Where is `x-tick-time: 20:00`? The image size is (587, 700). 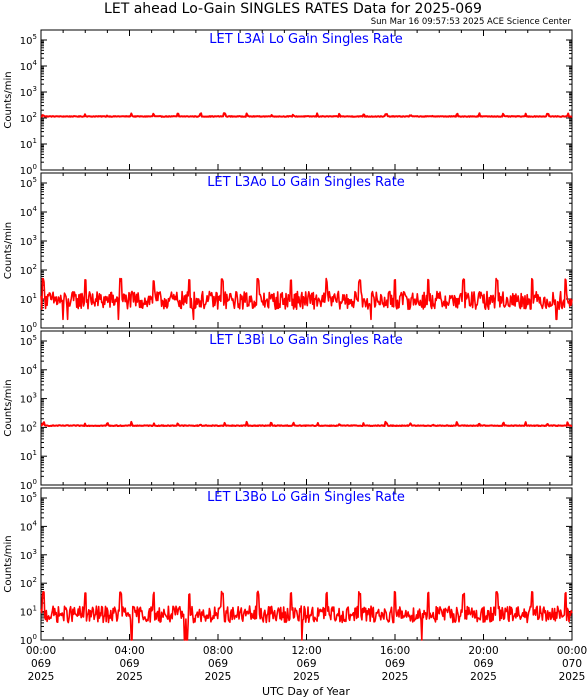 x-tick-time: 20:00 is located at coordinates (483, 651).